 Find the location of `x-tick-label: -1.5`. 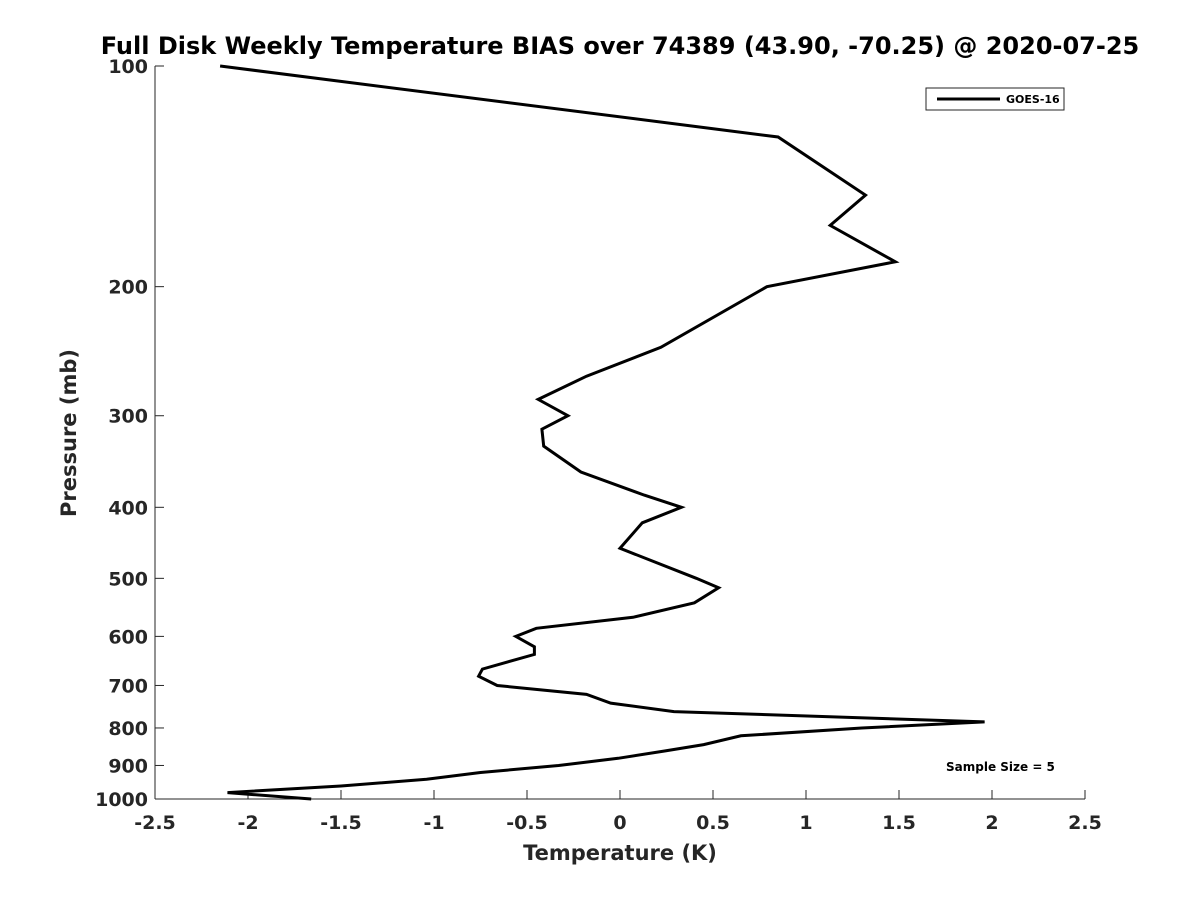

x-tick-label: -1.5 is located at coordinates (341, 823).